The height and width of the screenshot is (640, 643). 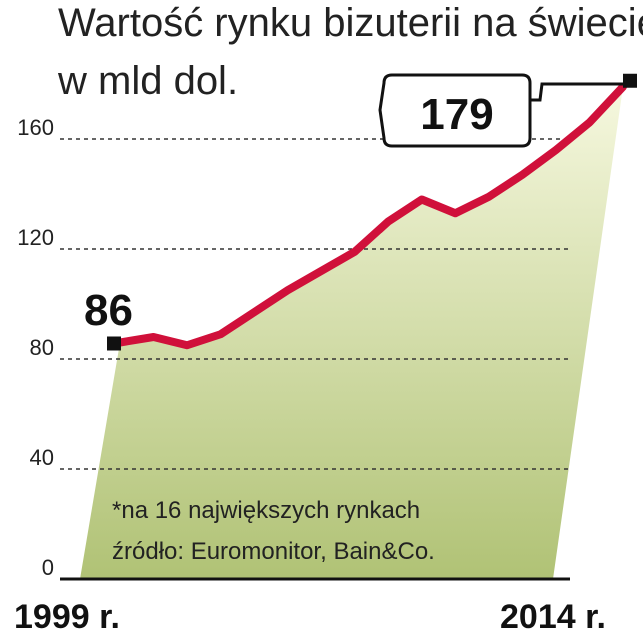 I want to click on y-tick-labels: 0 40 80 120 160, so click(x=35, y=347).